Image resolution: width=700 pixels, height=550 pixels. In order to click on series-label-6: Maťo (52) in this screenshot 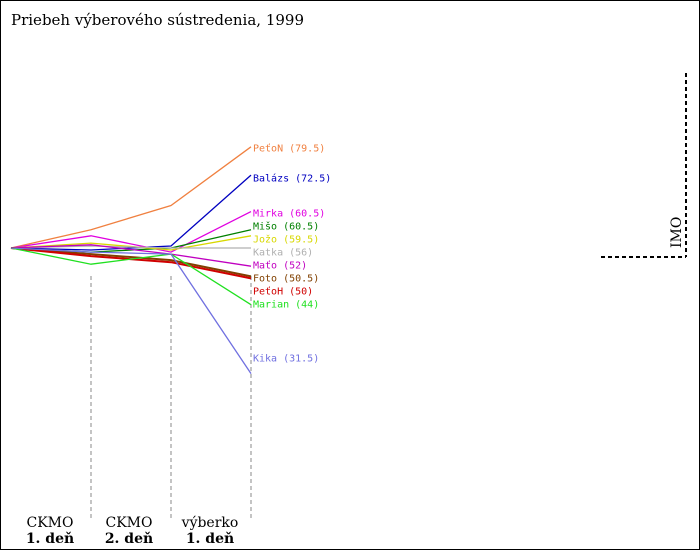, I will do `click(280, 266)`.